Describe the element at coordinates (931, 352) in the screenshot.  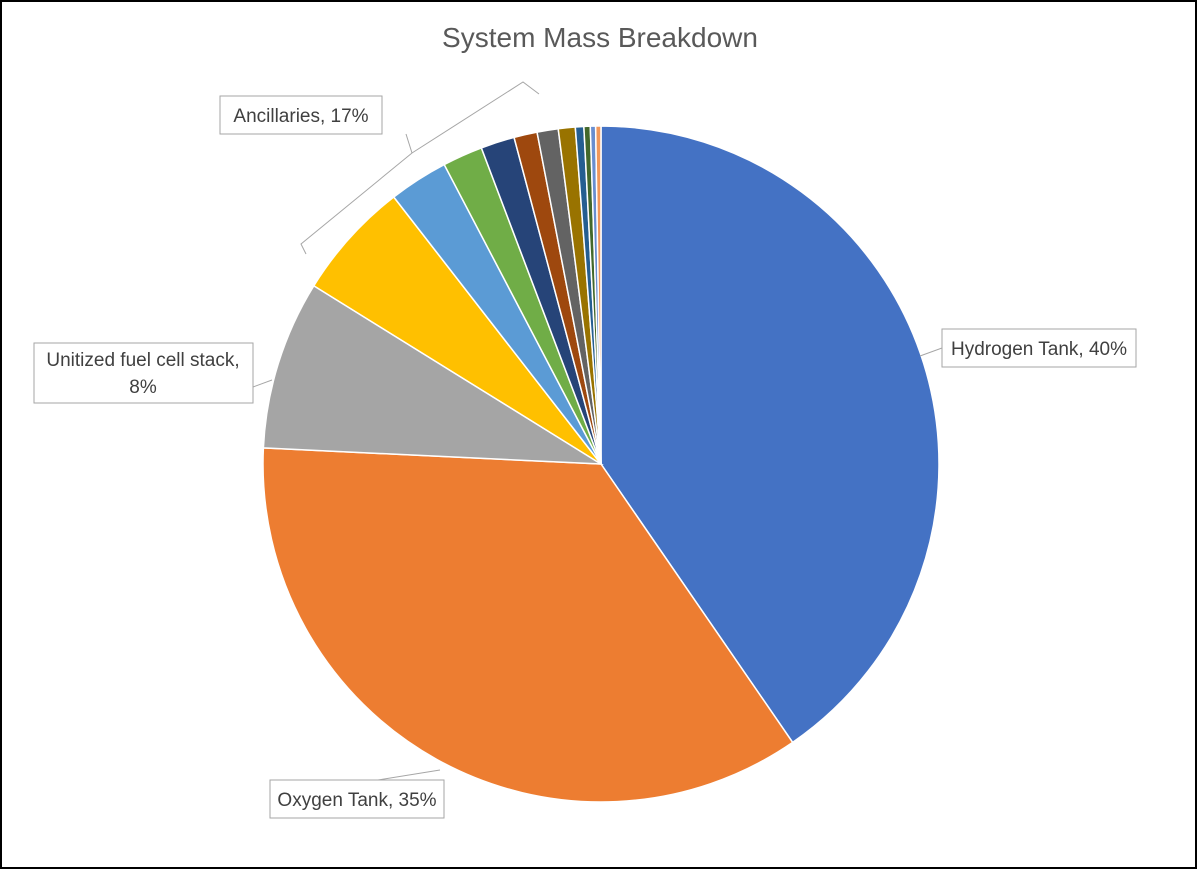
I see `hydrogen-leader-line` at that location.